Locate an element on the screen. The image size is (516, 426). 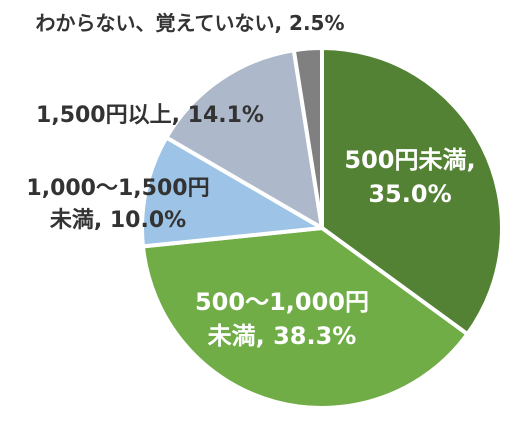
data-label-2: 500〜1,000円未満, 38.3% is located at coordinates (282, 319).